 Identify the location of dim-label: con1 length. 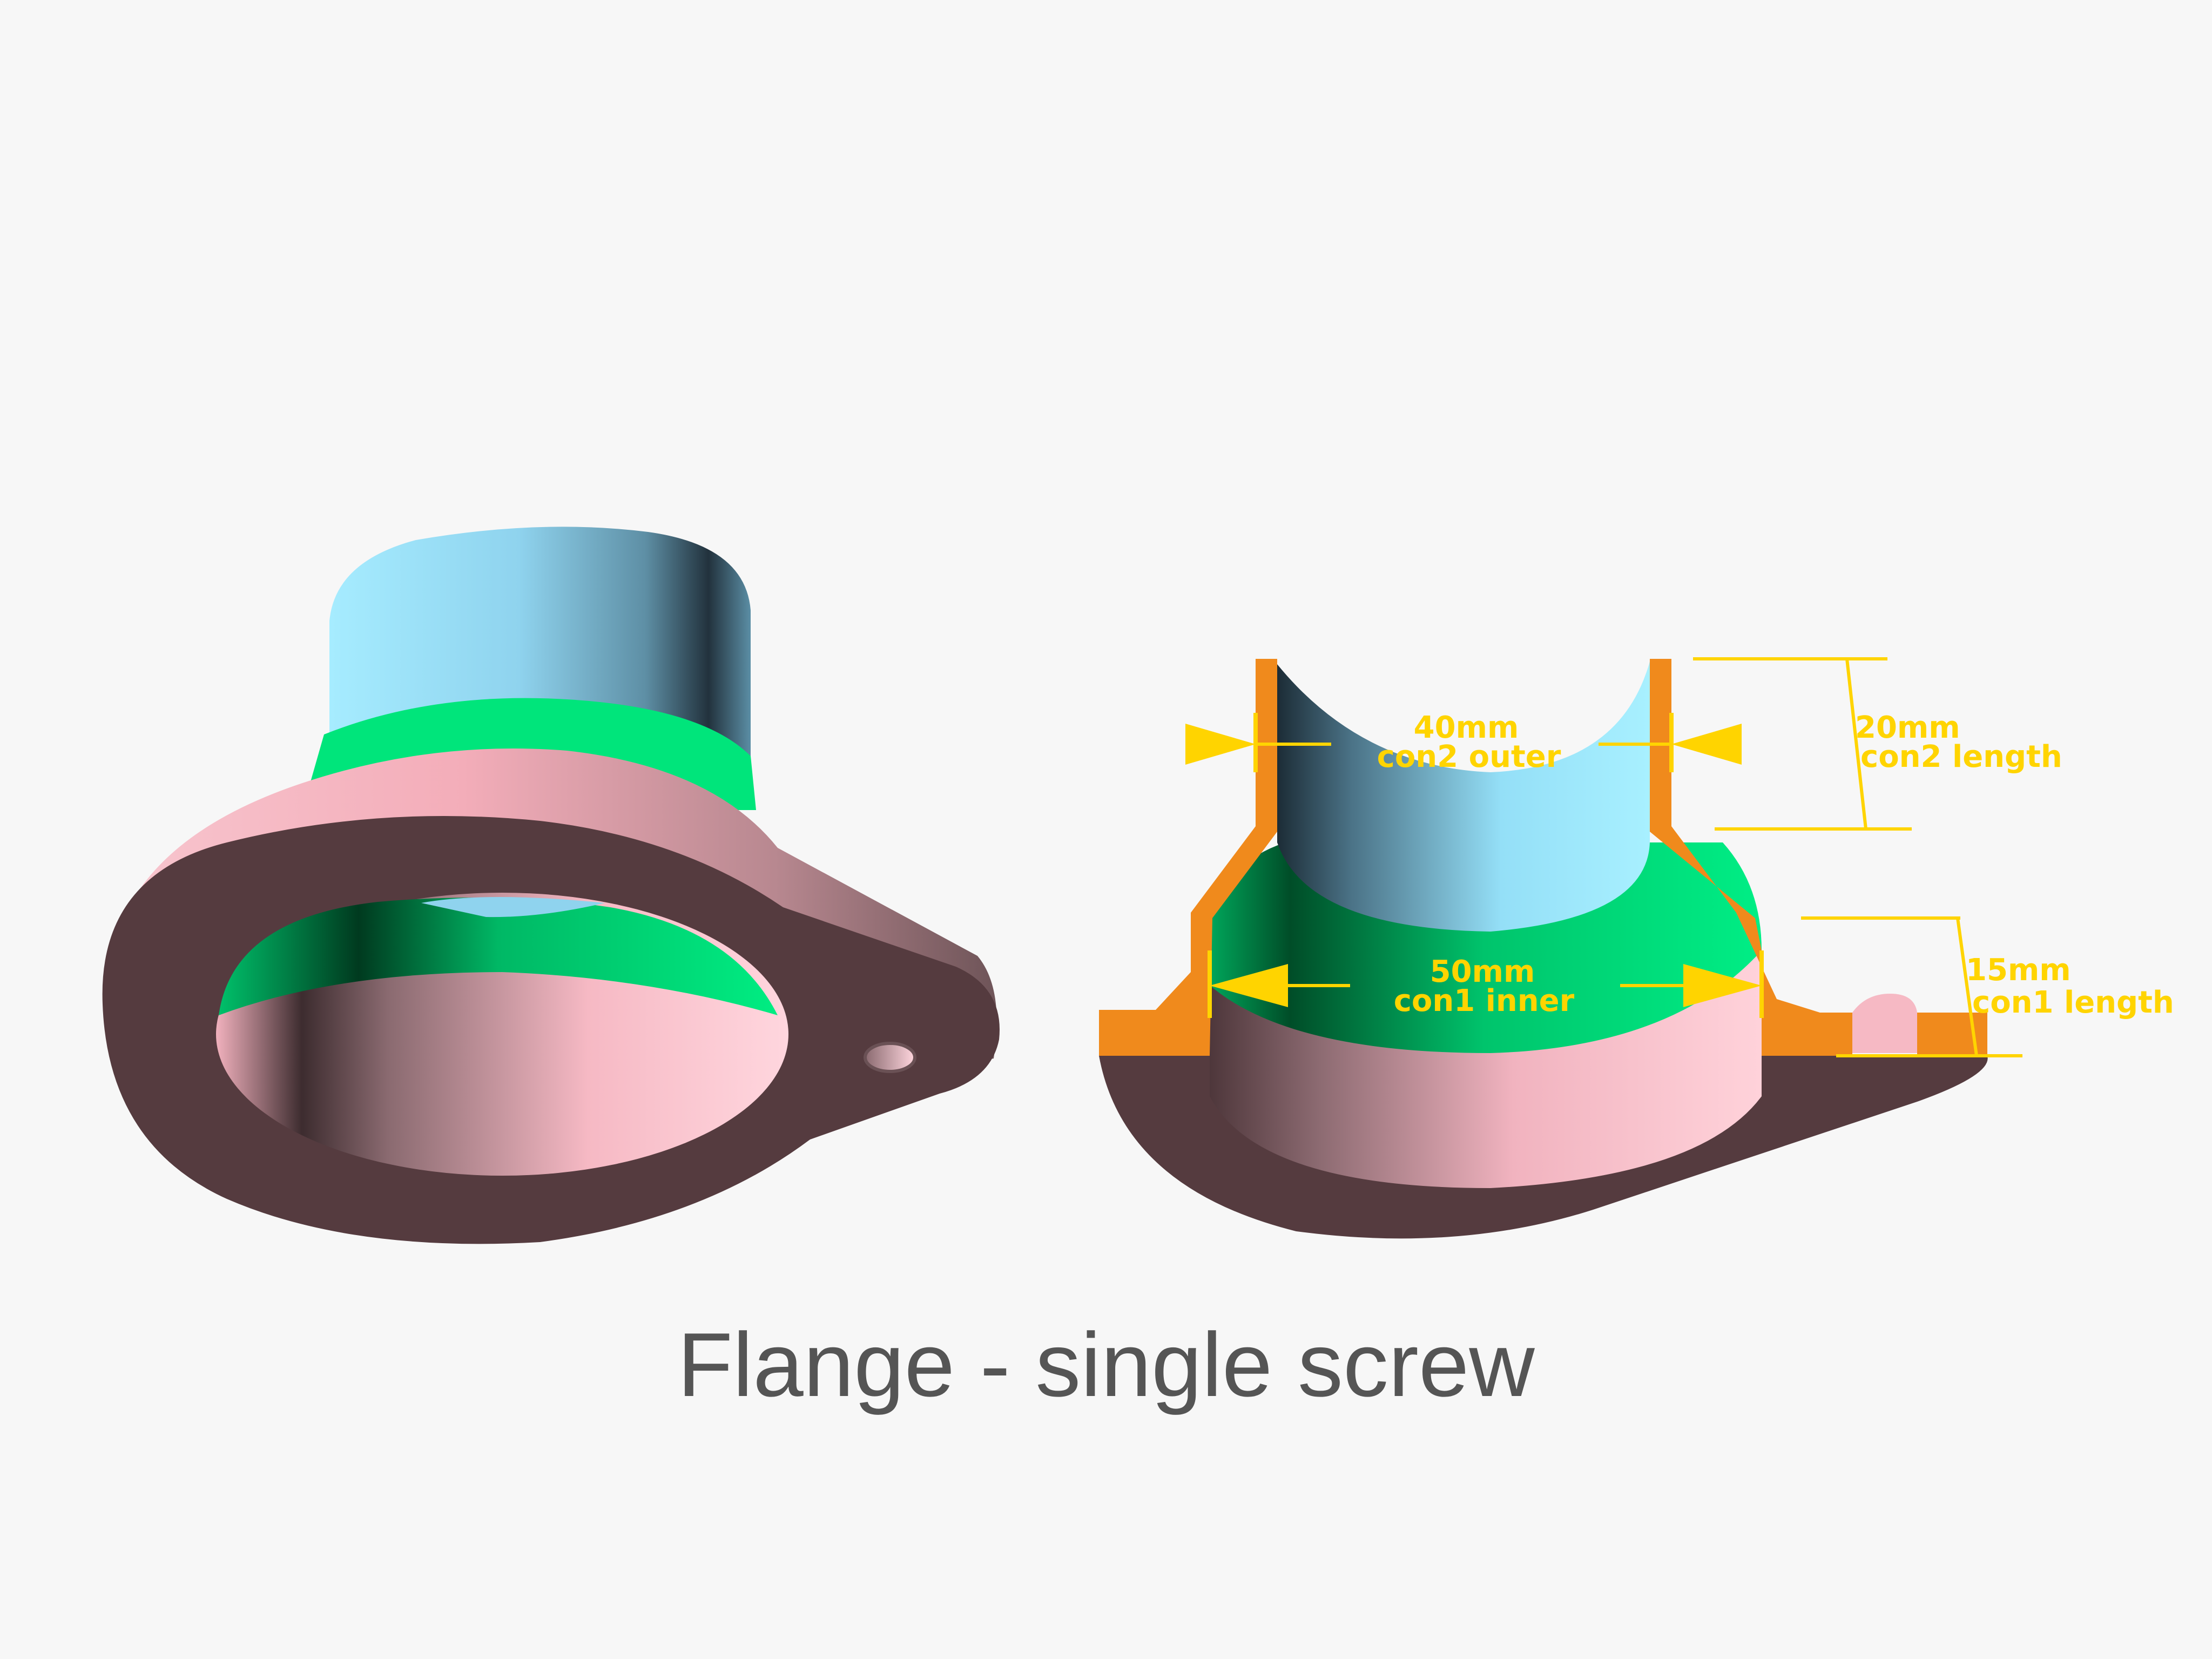
(2073, 1002).